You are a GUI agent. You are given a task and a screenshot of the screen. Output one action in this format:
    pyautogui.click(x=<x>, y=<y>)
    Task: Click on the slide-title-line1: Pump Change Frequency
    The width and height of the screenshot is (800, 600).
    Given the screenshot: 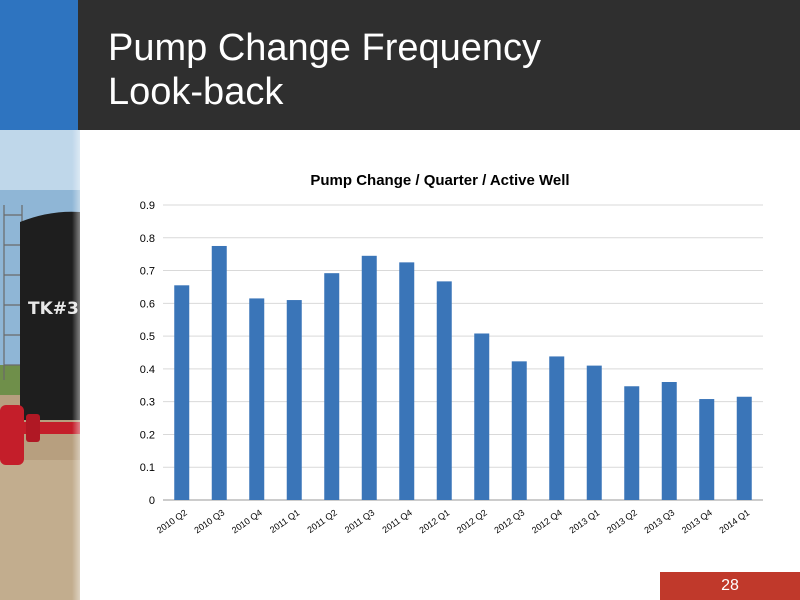 What is the action you would take?
    pyautogui.click(x=325, y=48)
    